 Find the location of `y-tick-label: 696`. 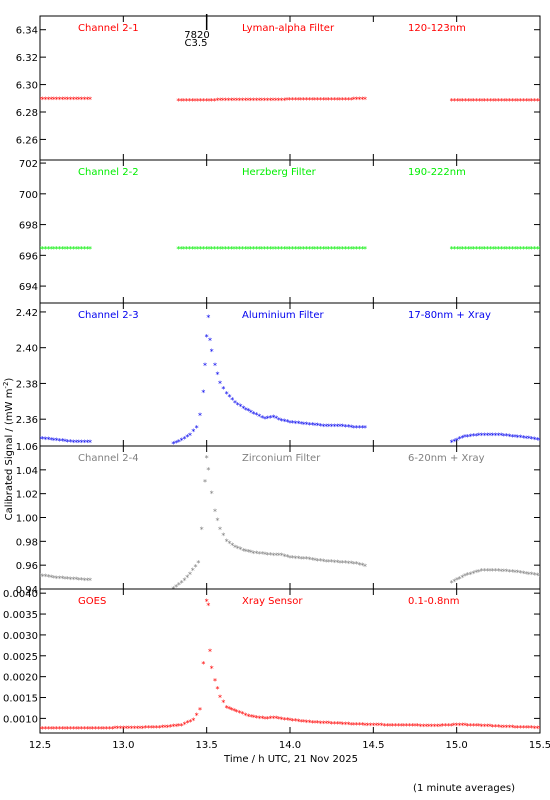

y-tick-label: 696 is located at coordinates (28, 256).